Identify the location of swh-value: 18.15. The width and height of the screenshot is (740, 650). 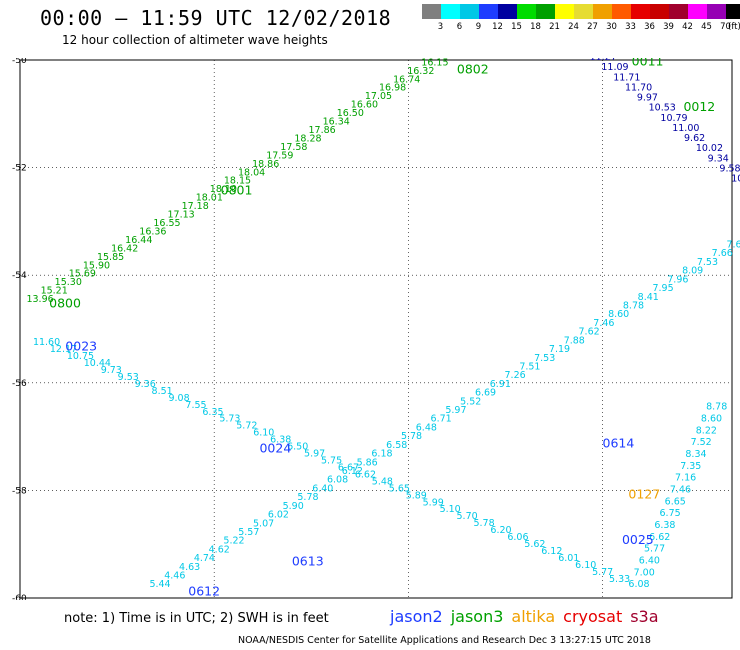
(237, 181).